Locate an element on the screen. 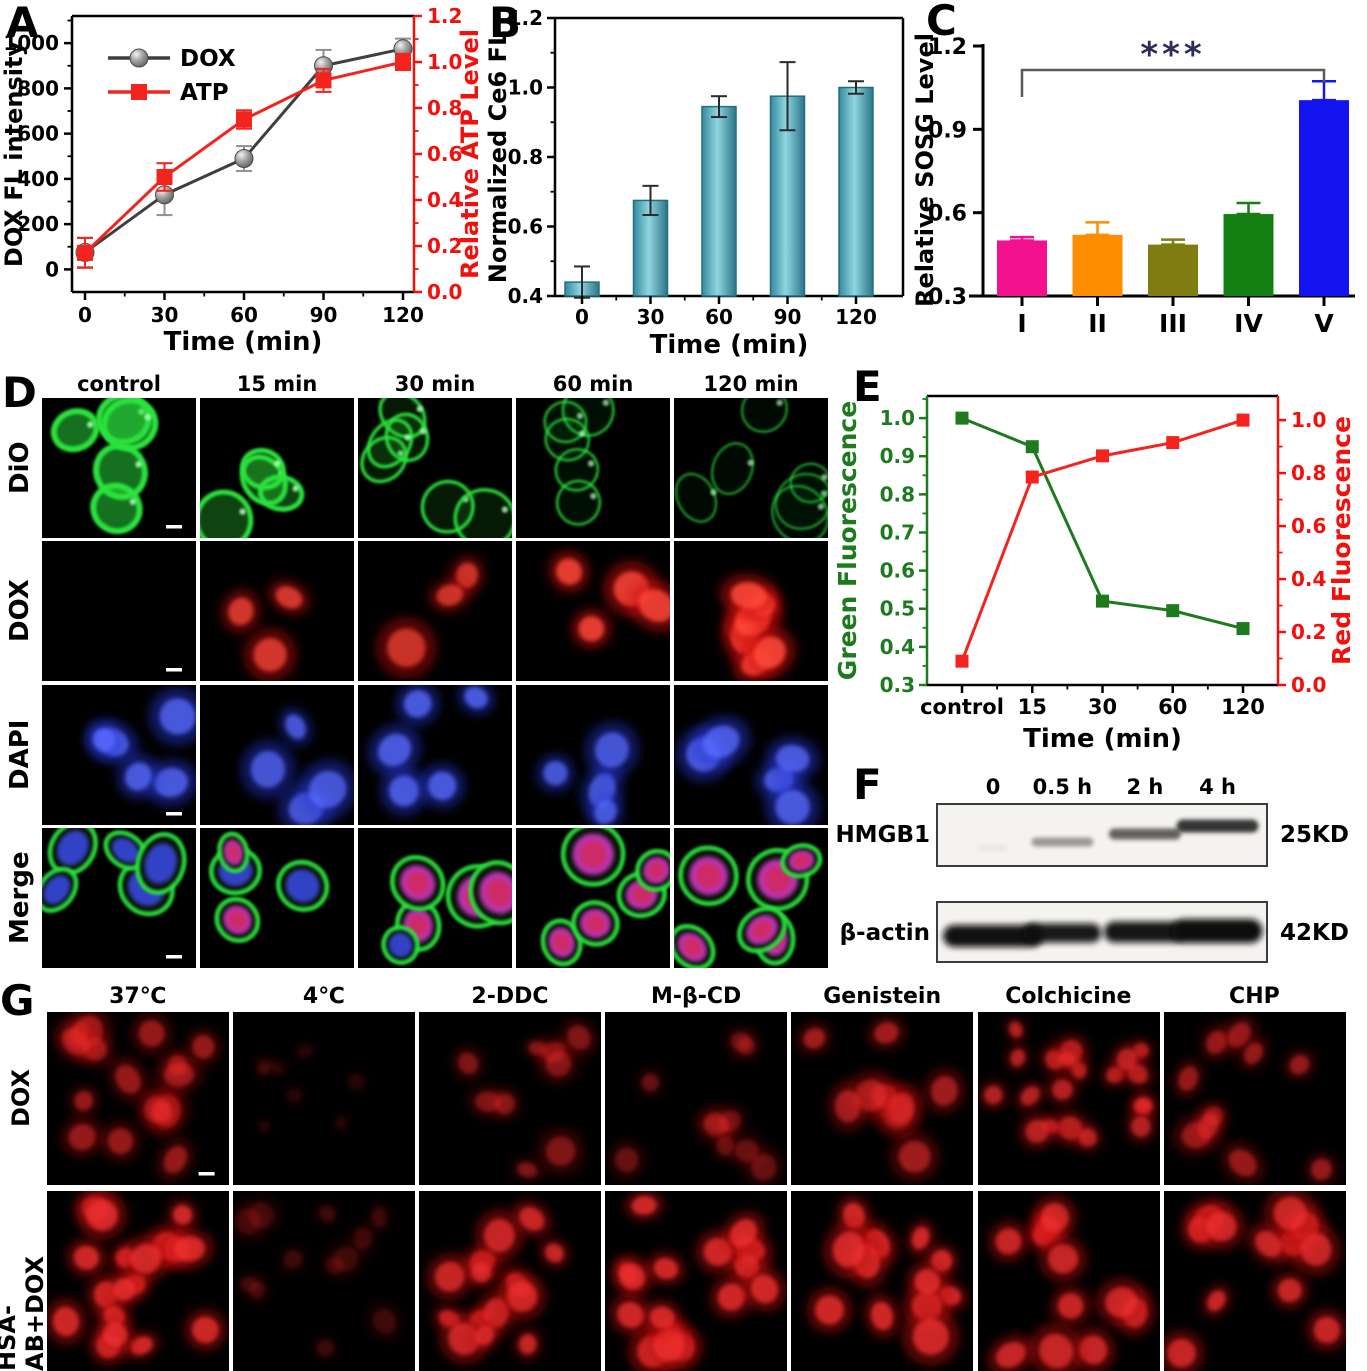  left-tick-label: 0 is located at coordinates (52, 269).